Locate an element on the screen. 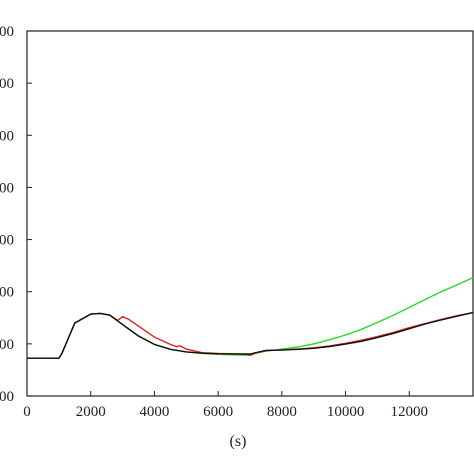 This screenshot has width=474, height=474. x-axis: 0 2000 4000 6000 8000 10000 12000 is located at coordinates (225, 405).